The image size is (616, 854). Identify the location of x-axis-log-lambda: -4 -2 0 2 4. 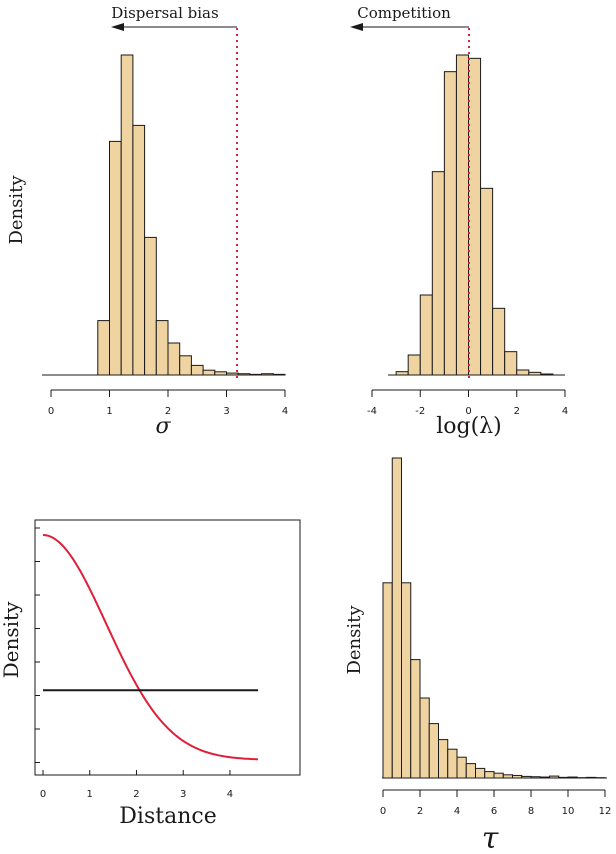
(467, 403).